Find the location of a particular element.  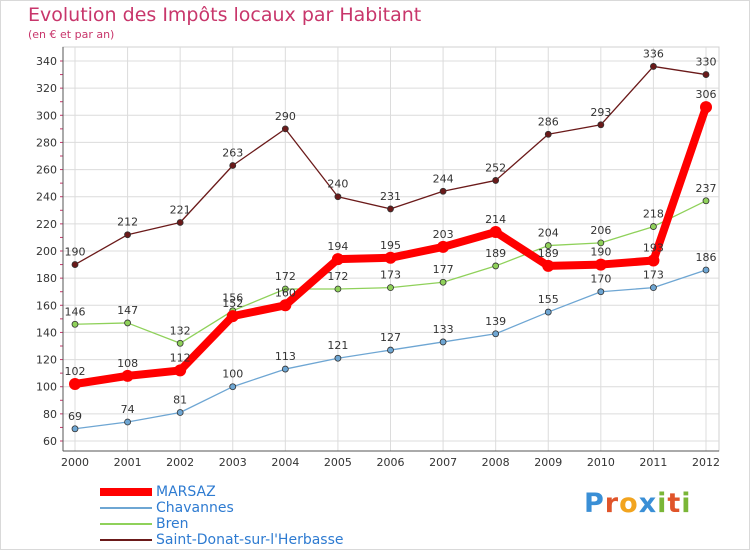

data-label: 231 is located at coordinates (390, 196).